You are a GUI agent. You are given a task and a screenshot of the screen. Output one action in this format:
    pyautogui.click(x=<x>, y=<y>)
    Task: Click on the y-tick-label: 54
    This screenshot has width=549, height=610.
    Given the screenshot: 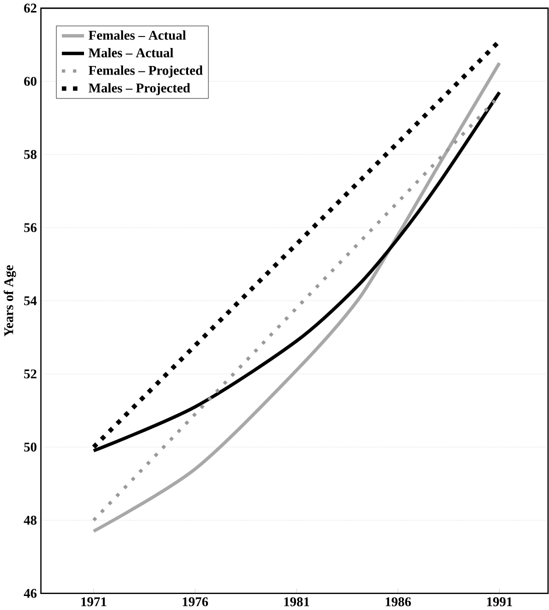 What is the action you would take?
    pyautogui.click(x=30, y=301)
    